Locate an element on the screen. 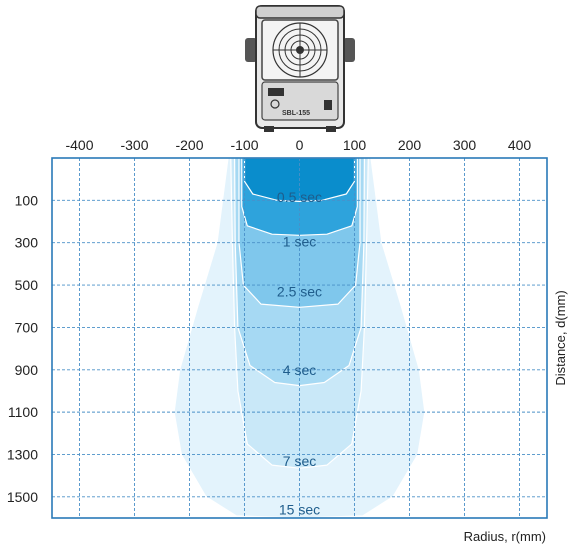 The width and height of the screenshot is (572, 553). device-brand-label: SBL-155 is located at coordinates (296, 113).